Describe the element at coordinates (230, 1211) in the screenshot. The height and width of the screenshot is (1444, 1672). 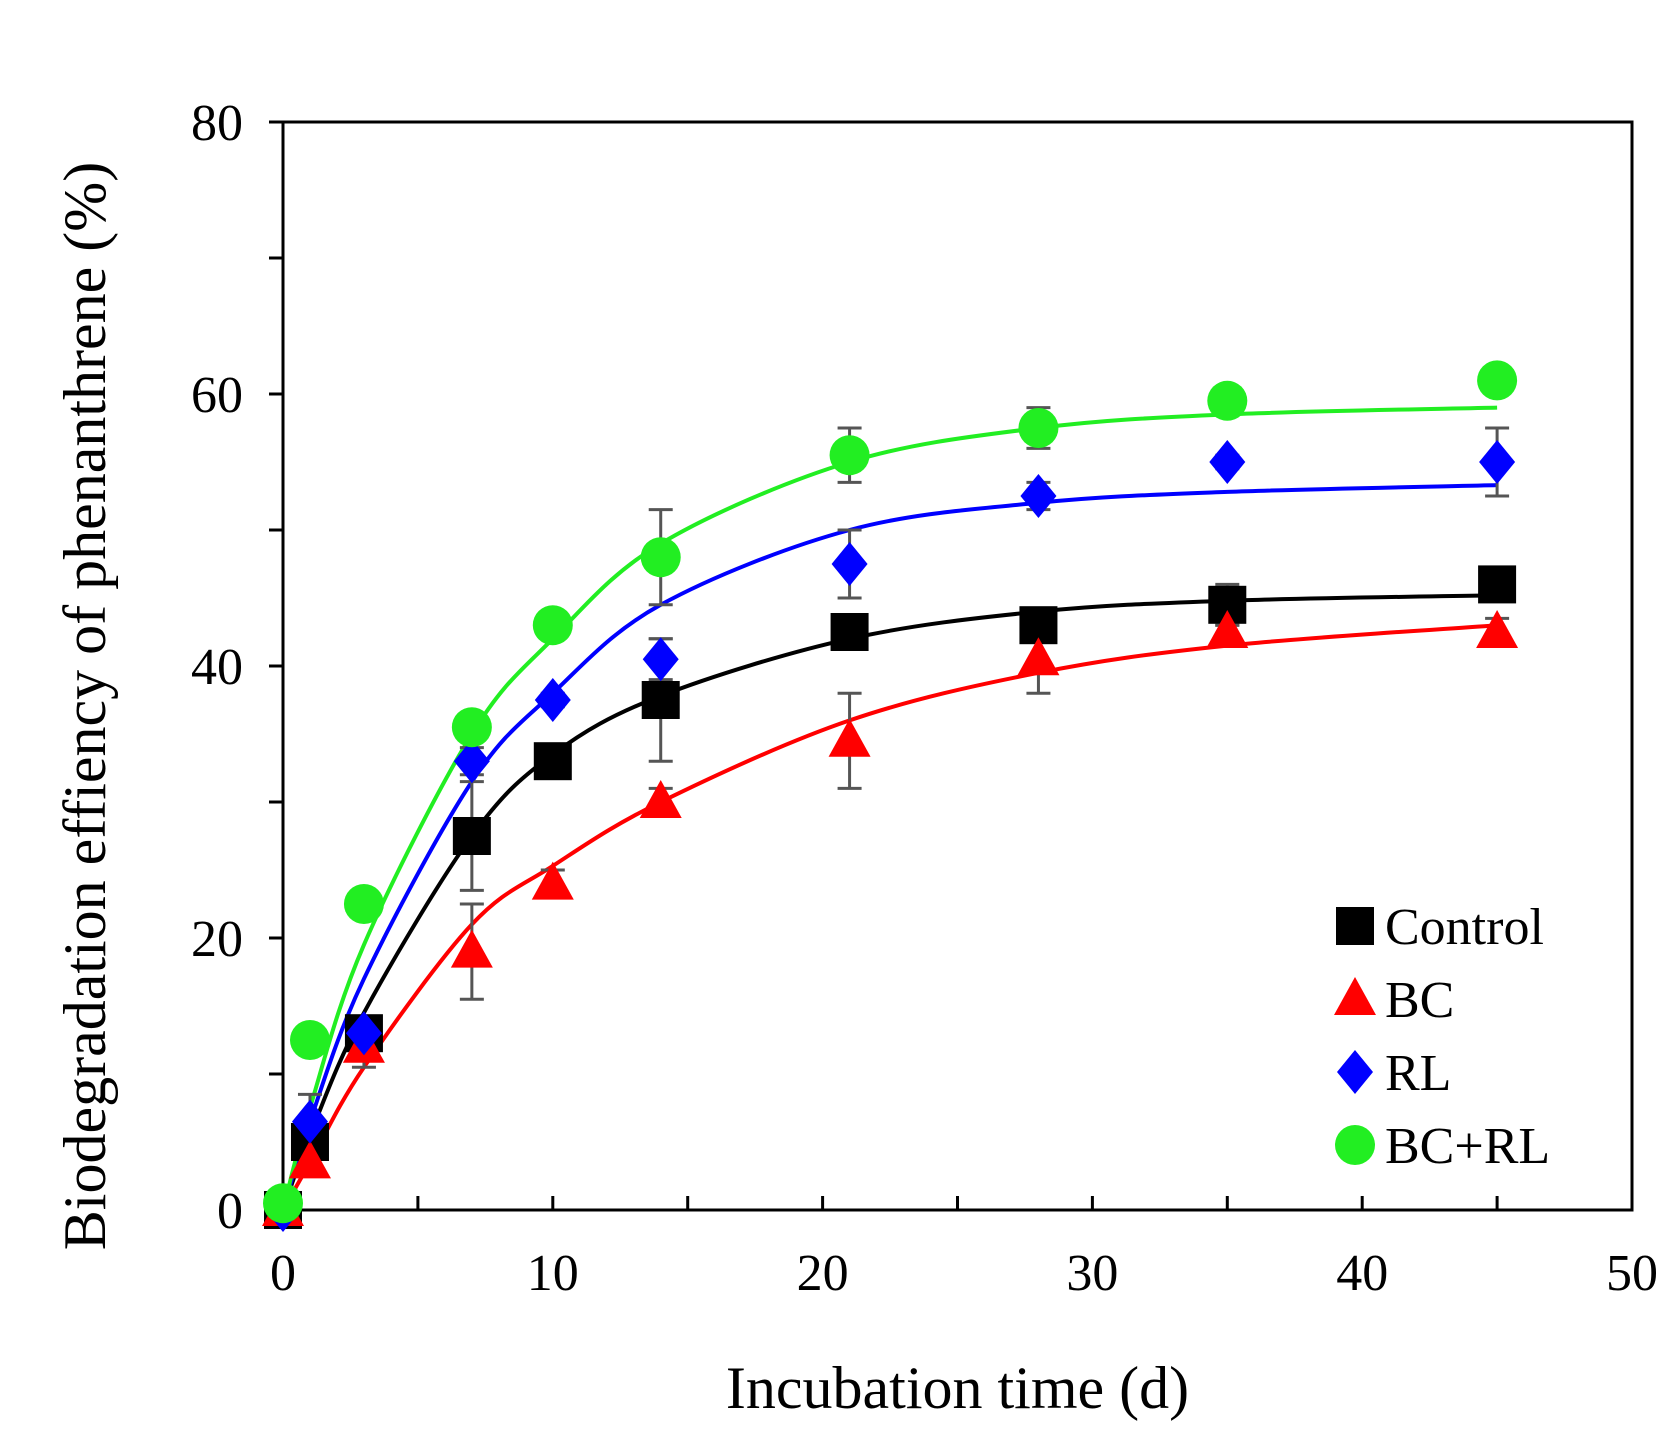
I see `y-tick-label: 0` at that location.